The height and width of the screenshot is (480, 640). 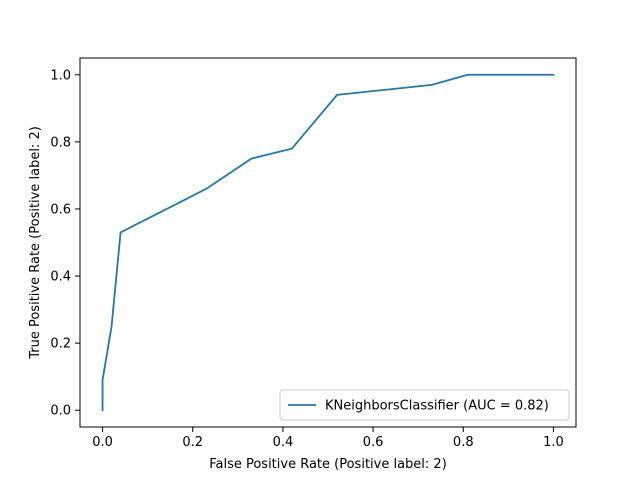 What do you see at coordinates (463, 442) in the screenshot?
I see `x-tick-label: 0.8` at bounding box center [463, 442].